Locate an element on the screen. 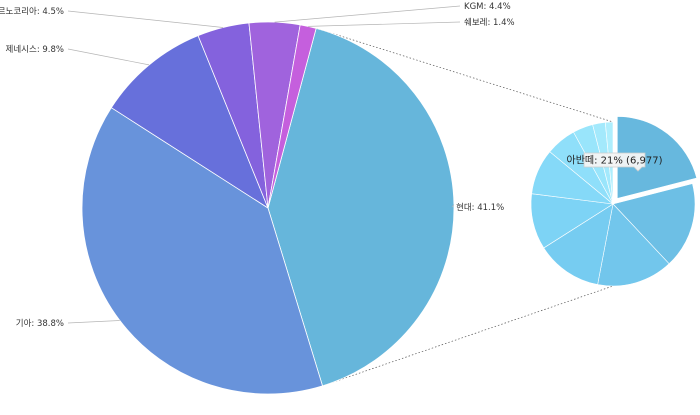  tooltip-box is located at coordinates (614, 162).